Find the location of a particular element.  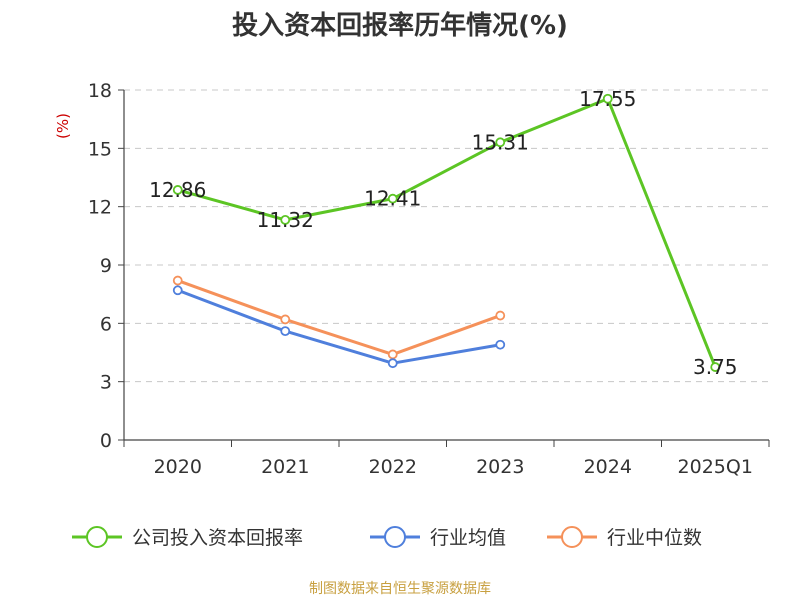

y-axis-unit: (%) is located at coordinates (63, 126).